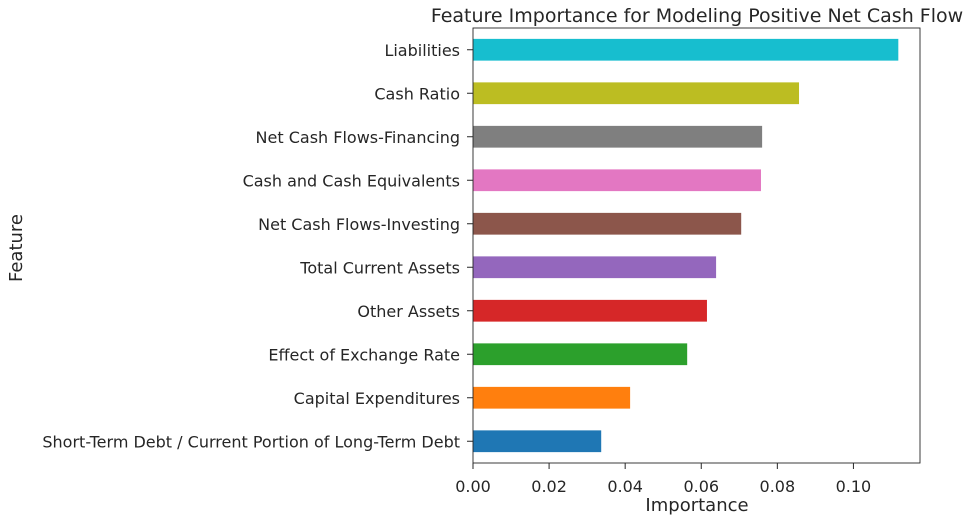  Describe the element at coordinates (351, 180) in the screenshot. I see `y-tick-label: Cash and Cash Equivalents` at that location.